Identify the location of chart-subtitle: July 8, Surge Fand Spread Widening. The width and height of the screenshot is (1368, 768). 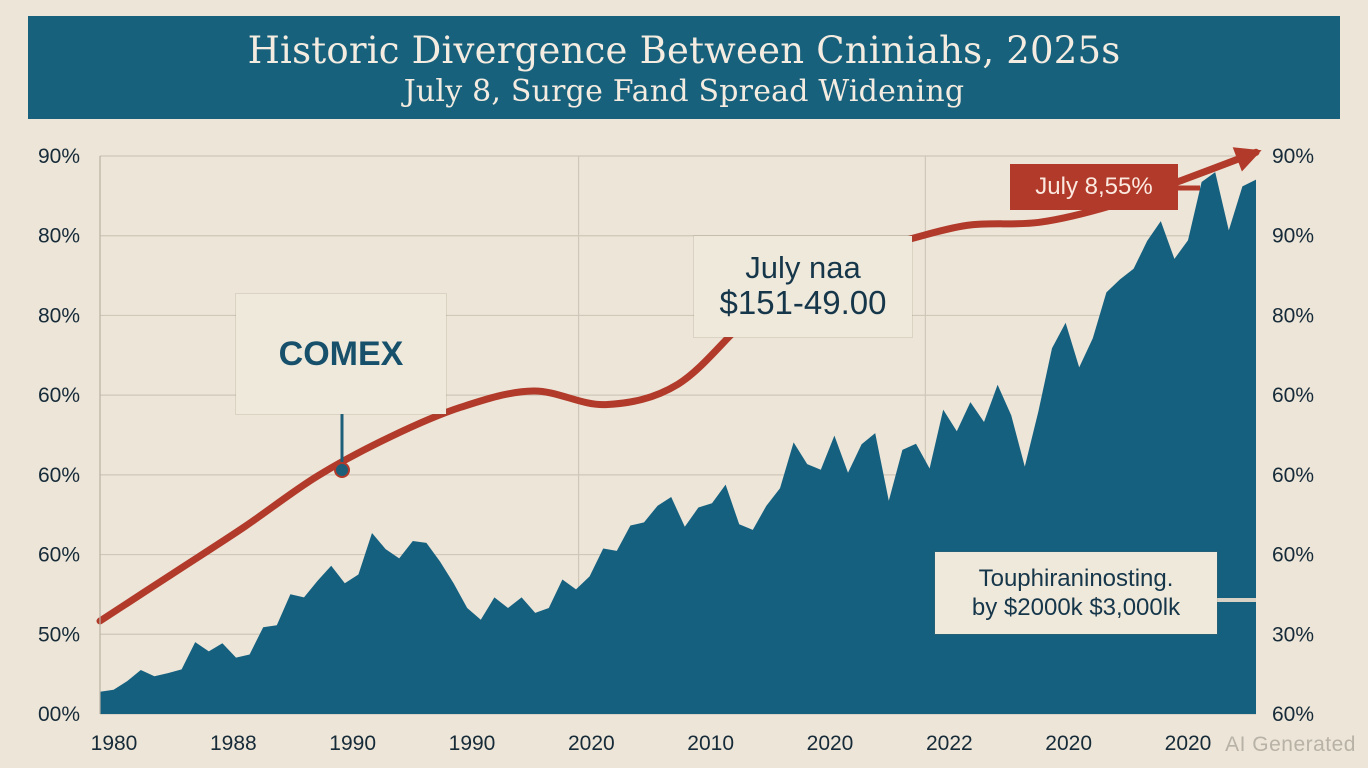
(684, 91).